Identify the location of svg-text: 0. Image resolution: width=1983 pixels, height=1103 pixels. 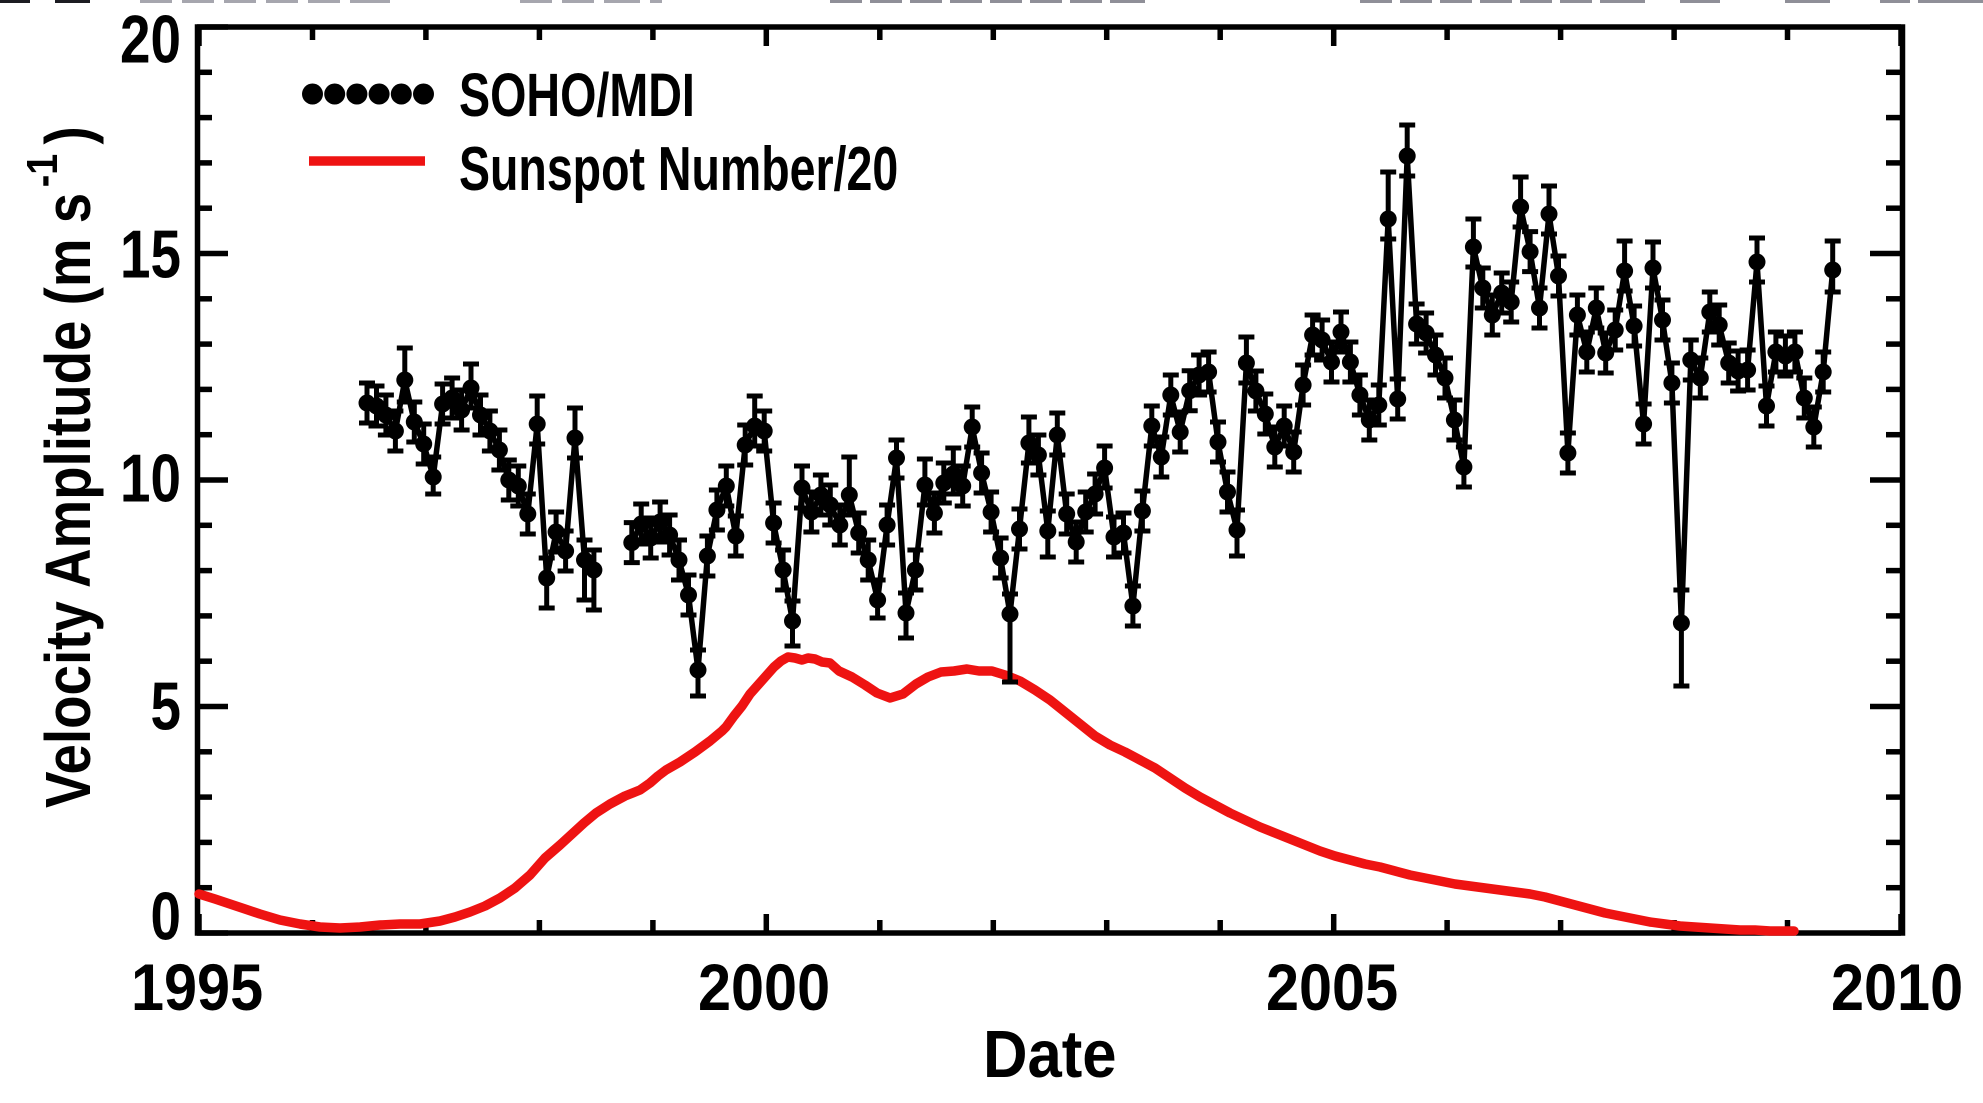
(166, 917).